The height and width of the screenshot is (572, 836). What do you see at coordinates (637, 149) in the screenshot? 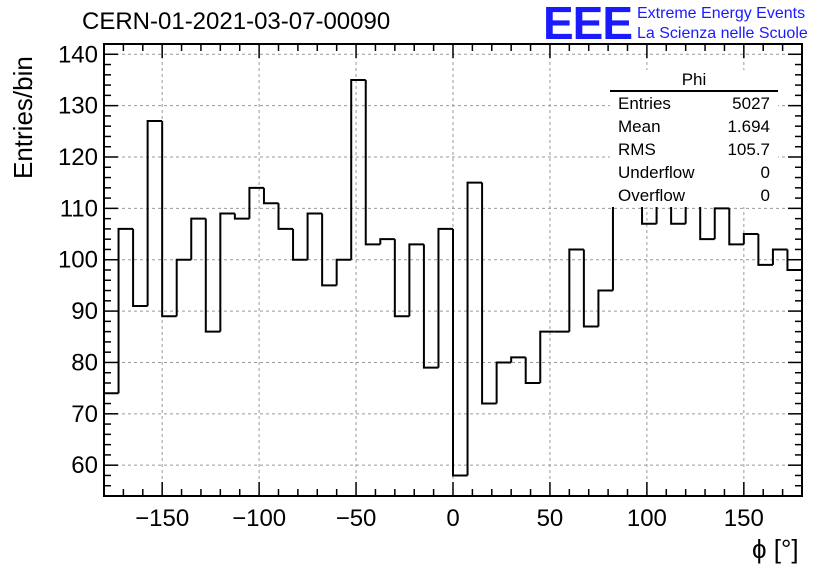
I see `stats-label: RMS` at bounding box center [637, 149].